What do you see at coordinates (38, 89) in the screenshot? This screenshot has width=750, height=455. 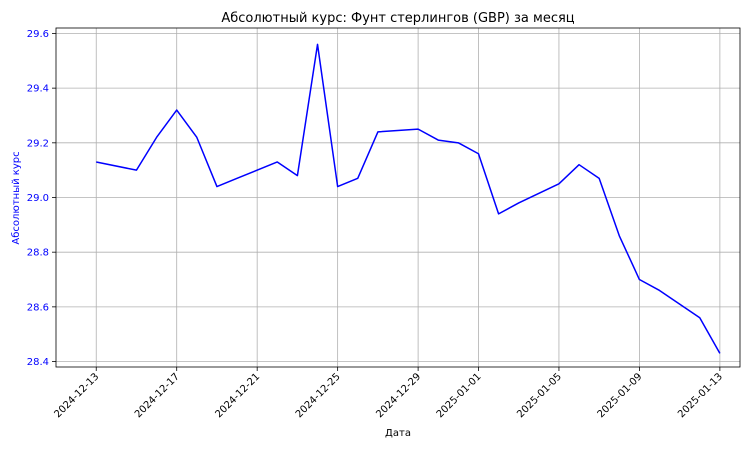 I see `y-tick-label: 29.4` at bounding box center [38, 89].